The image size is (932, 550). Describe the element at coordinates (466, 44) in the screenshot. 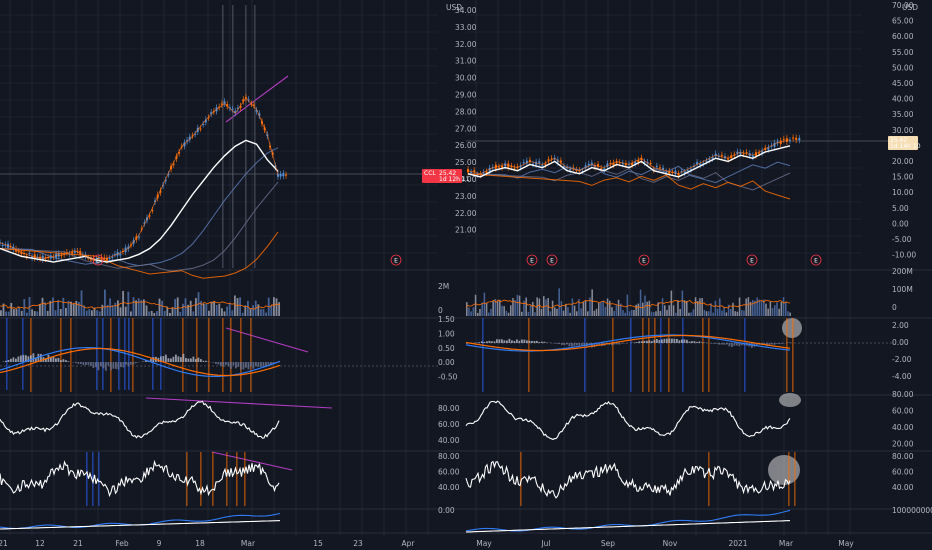

I see `price-tick-label: 32.00` at that location.